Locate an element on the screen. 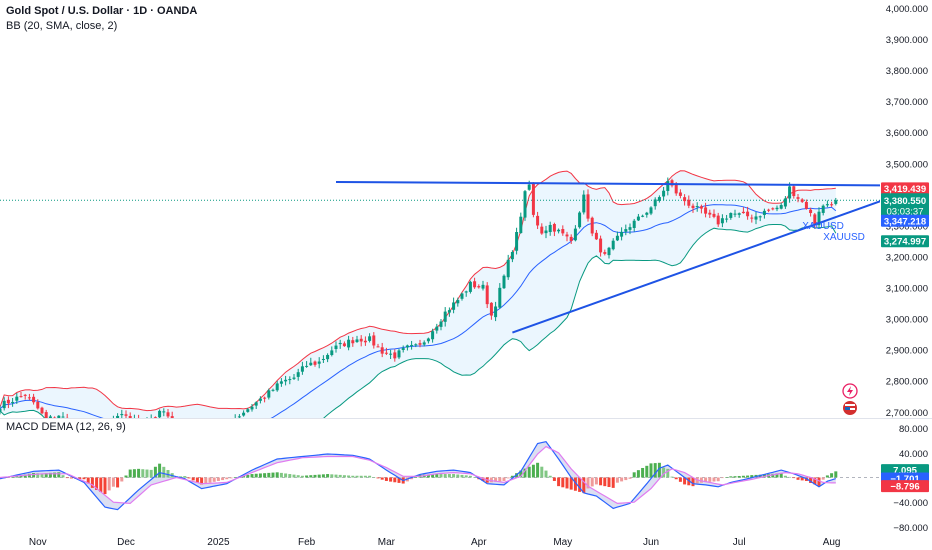 This screenshot has height=550, width=932. price-tick-label: 3,300.000 is located at coordinates (907, 226).